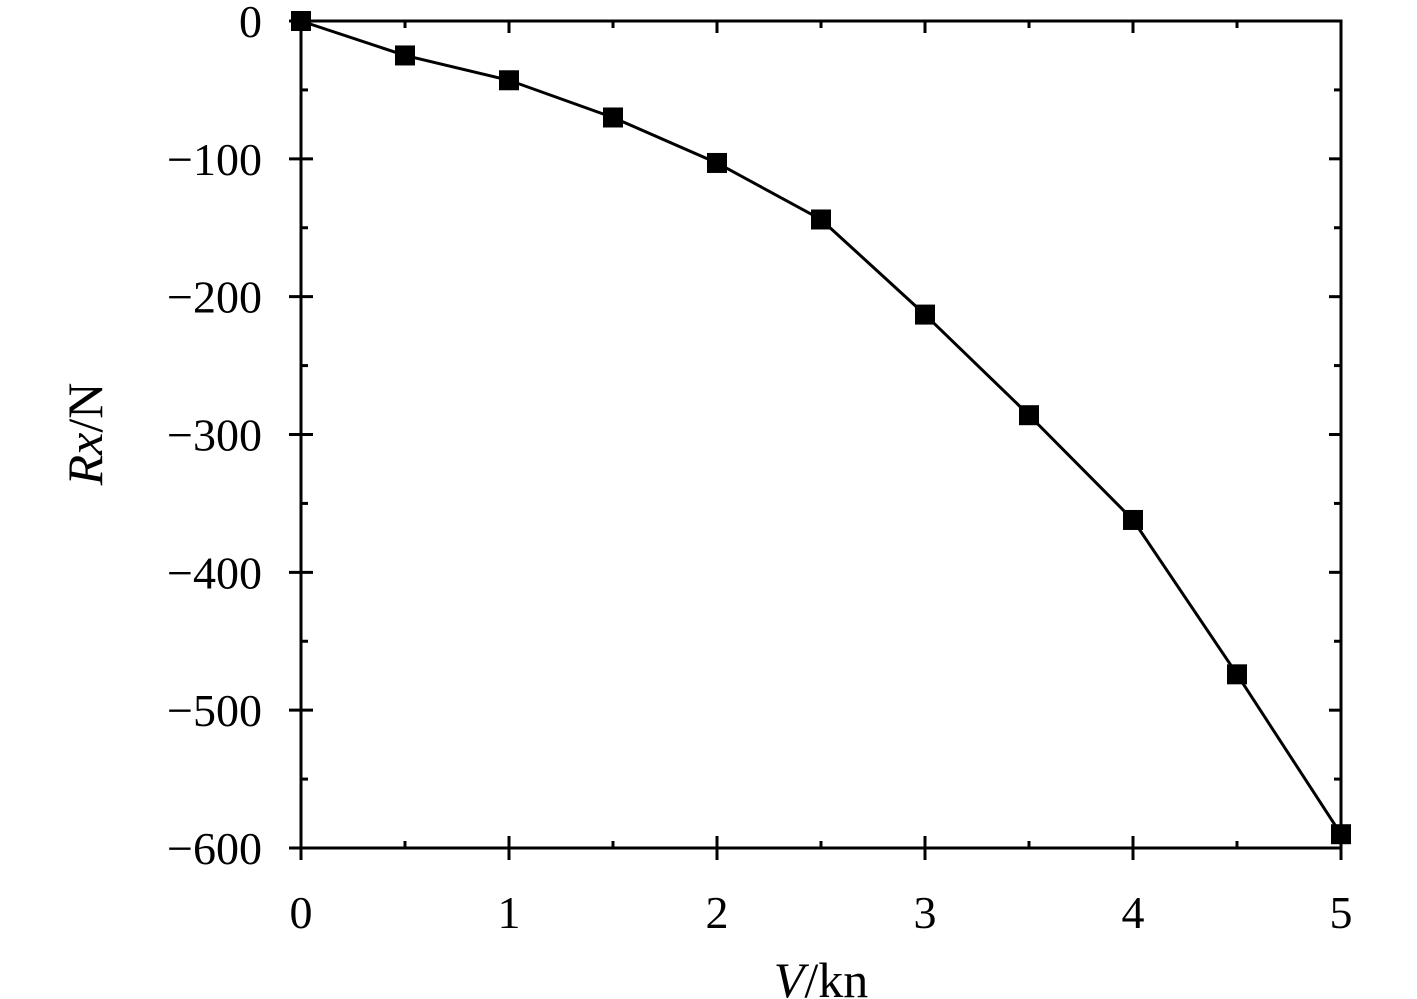 The height and width of the screenshot is (999, 1417). I want to click on y-axis-title-var: Rx, so click(85, 460).